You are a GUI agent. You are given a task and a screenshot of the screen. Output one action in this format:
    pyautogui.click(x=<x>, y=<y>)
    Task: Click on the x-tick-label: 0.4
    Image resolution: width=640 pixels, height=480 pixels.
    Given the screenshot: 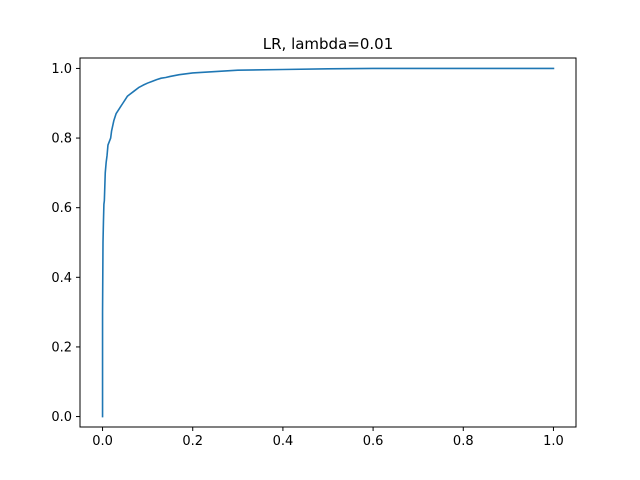 What is the action you would take?
    pyautogui.click(x=283, y=441)
    